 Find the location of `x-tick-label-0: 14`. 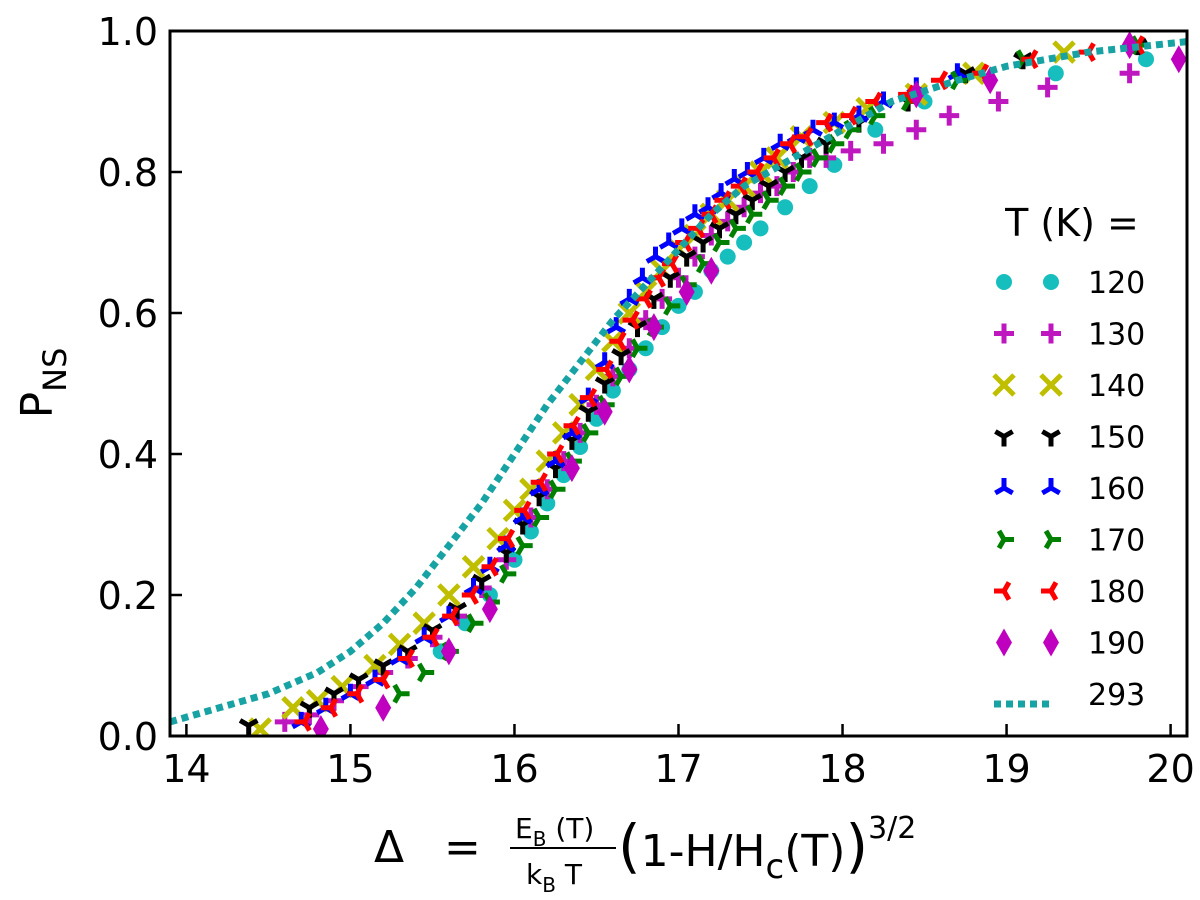

x-tick-label-0: 14 is located at coordinates (186, 769).